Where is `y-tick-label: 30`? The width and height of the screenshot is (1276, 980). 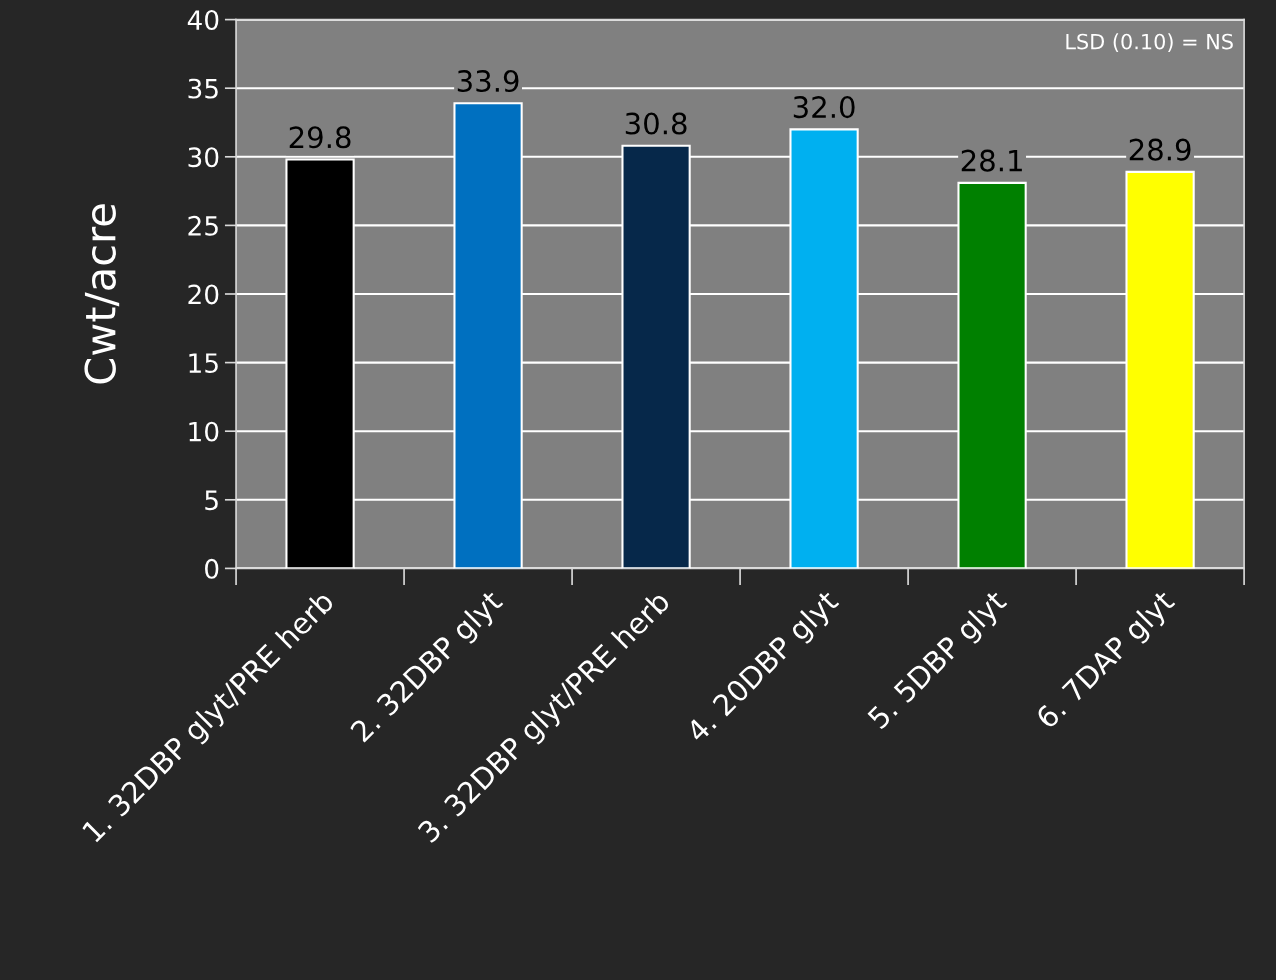 y-tick-label: 30 is located at coordinates (203, 157).